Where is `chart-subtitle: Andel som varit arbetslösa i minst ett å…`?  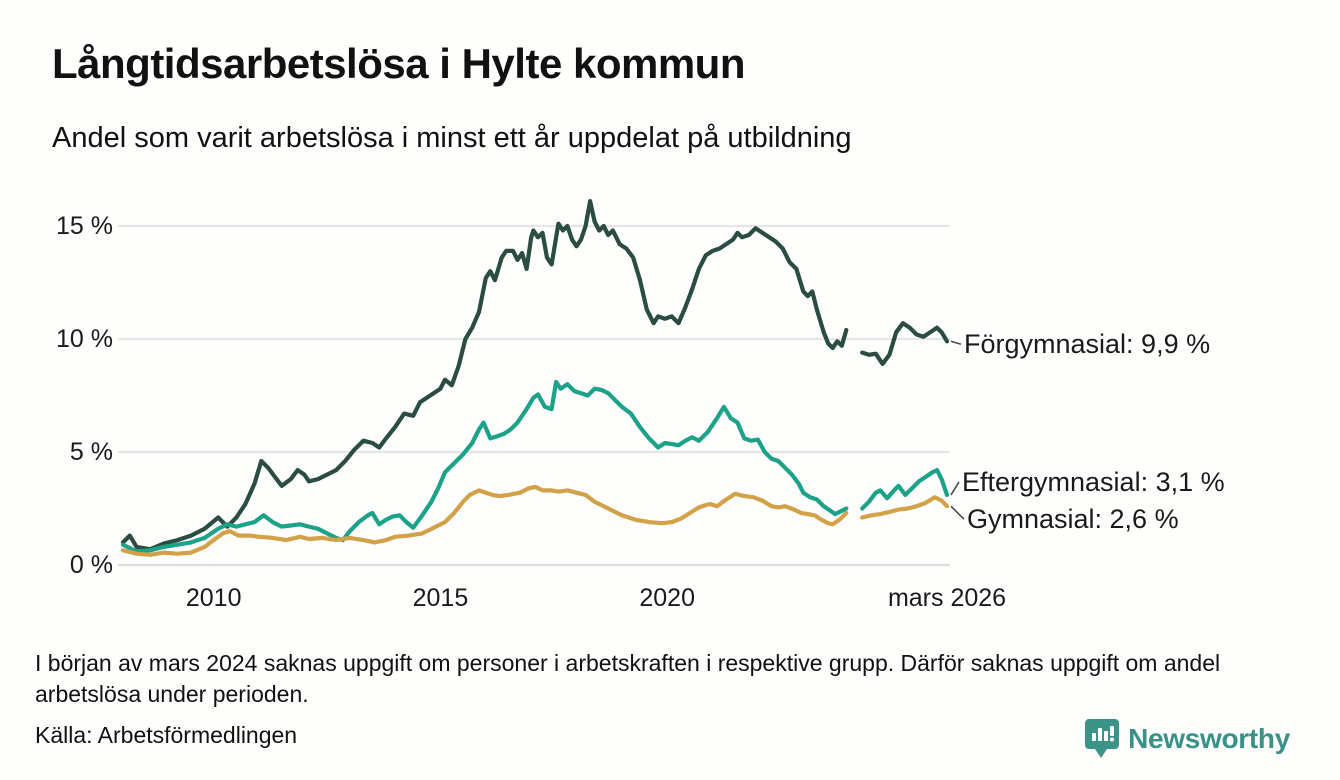
chart-subtitle: Andel som varit arbetslösa i minst ett å… is located at coordinates (452, 138).